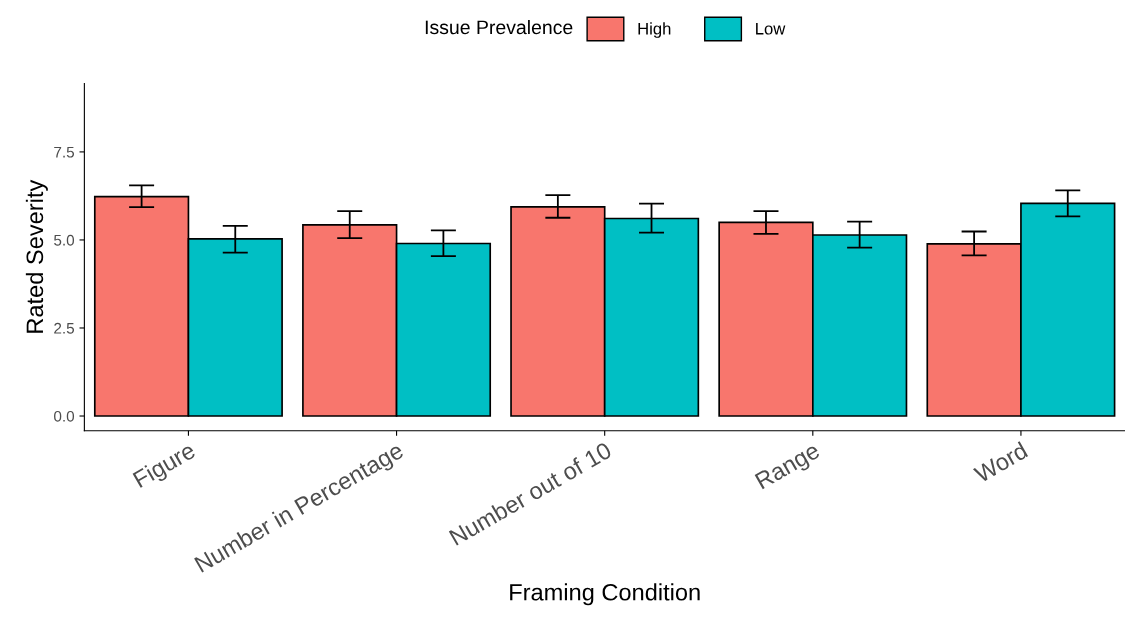  What do you see at coordinates (36, 256) in the screenshot?
I see `y-axis-title: Rated Severity` at bounding box center [36, 256].